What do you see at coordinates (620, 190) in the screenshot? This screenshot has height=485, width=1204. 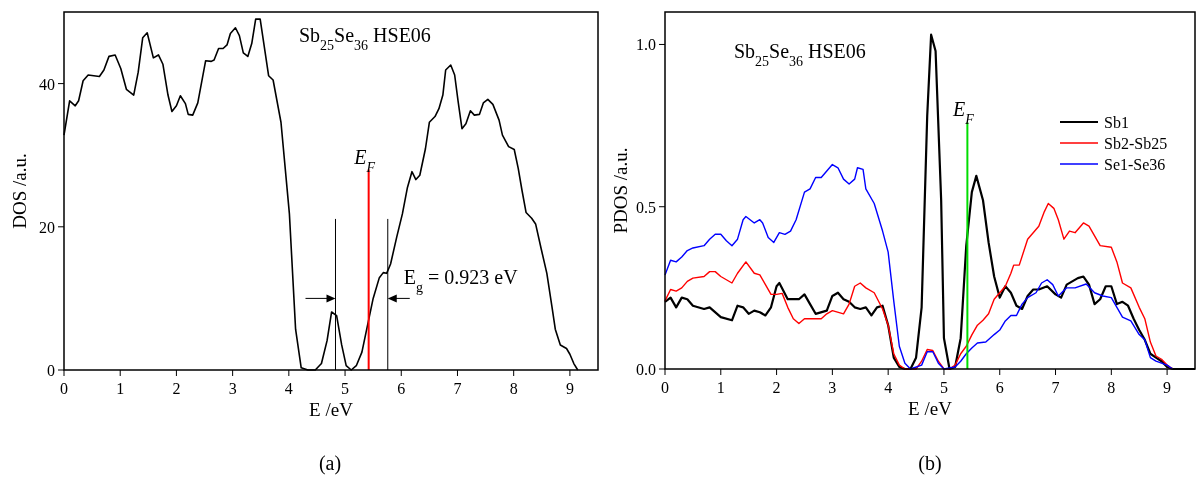 I see `y-axis-title: PDOS /a.u.` at bounding box center [620, 190].